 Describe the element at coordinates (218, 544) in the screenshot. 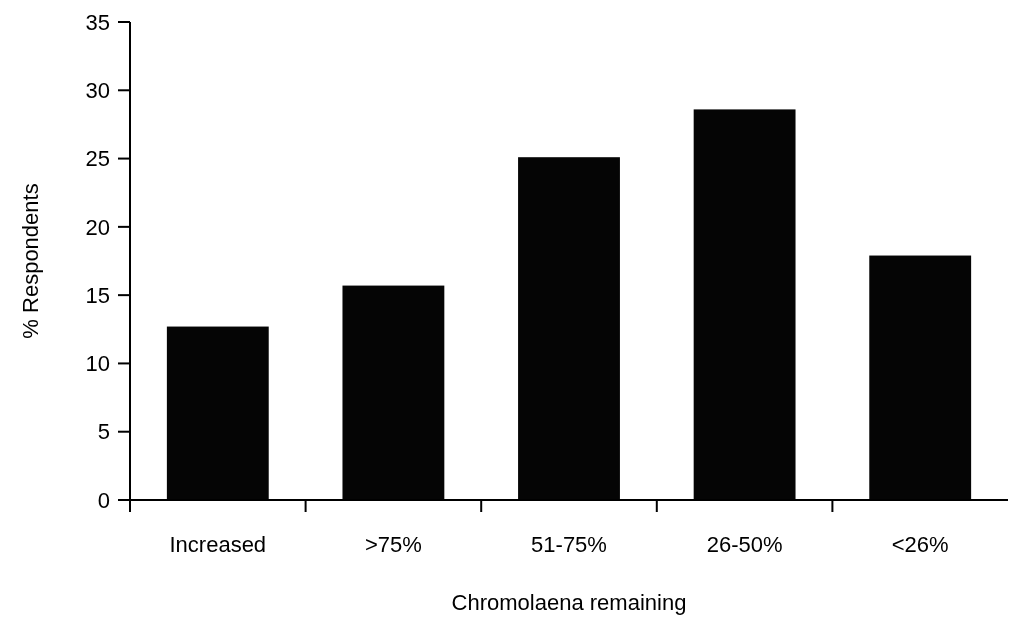

I see `x-tick-label: Increased` at that location.